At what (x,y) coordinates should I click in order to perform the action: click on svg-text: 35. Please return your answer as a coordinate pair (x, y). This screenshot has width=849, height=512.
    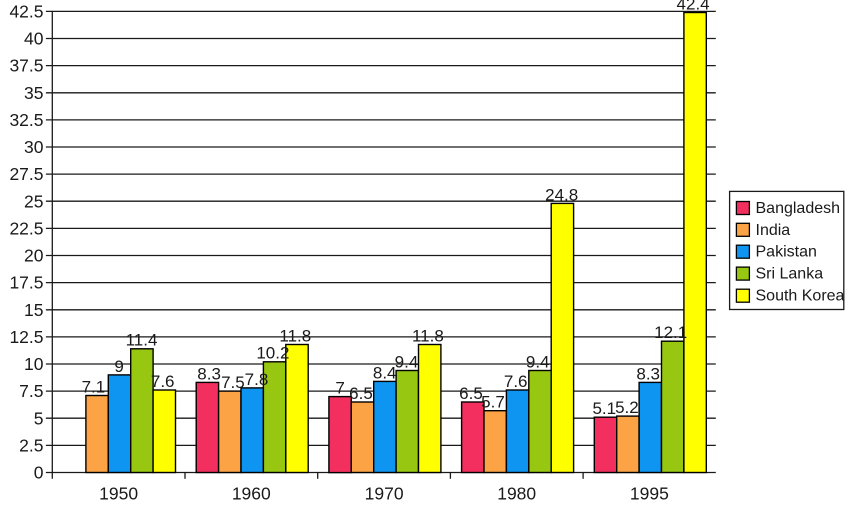
    Looking at the image, I should click on (33, 93).